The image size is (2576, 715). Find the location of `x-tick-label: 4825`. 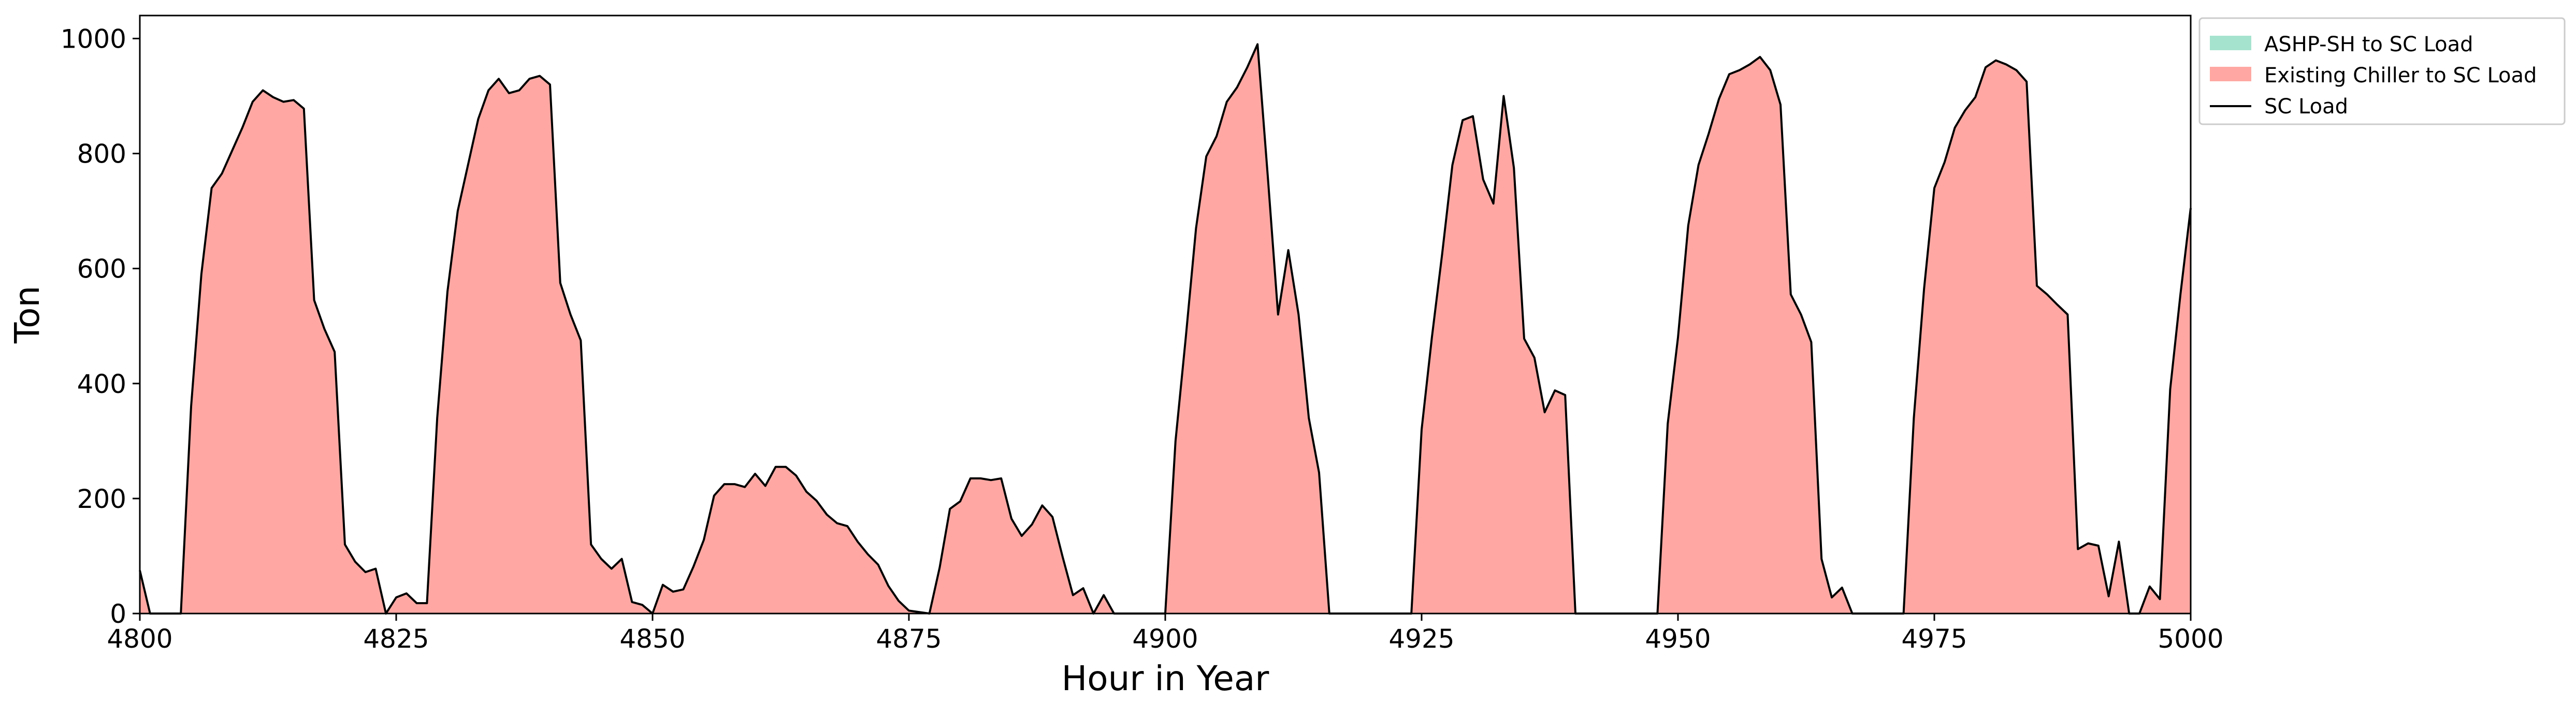

x-tick-label: 4825 is located at coordinates (396, 639).